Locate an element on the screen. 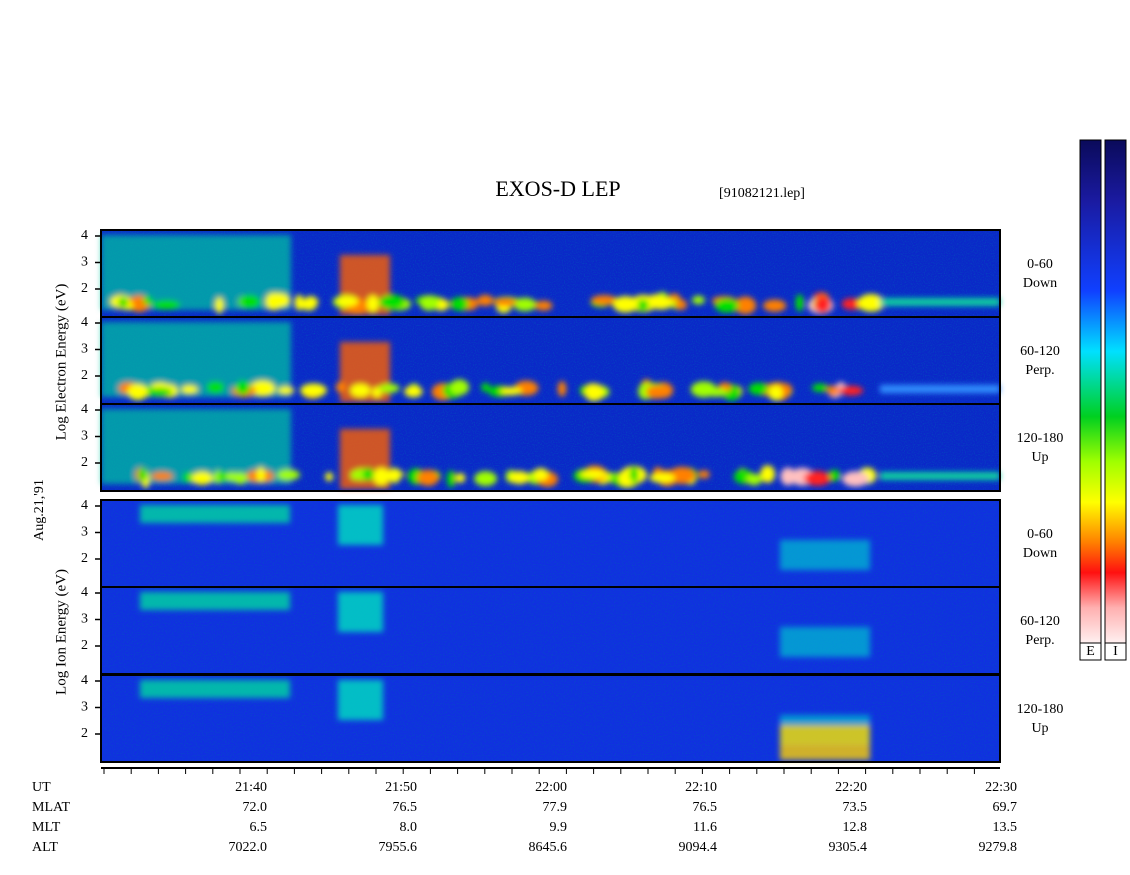  panel-direction: Perp. is located at coordinates (1039, 640).